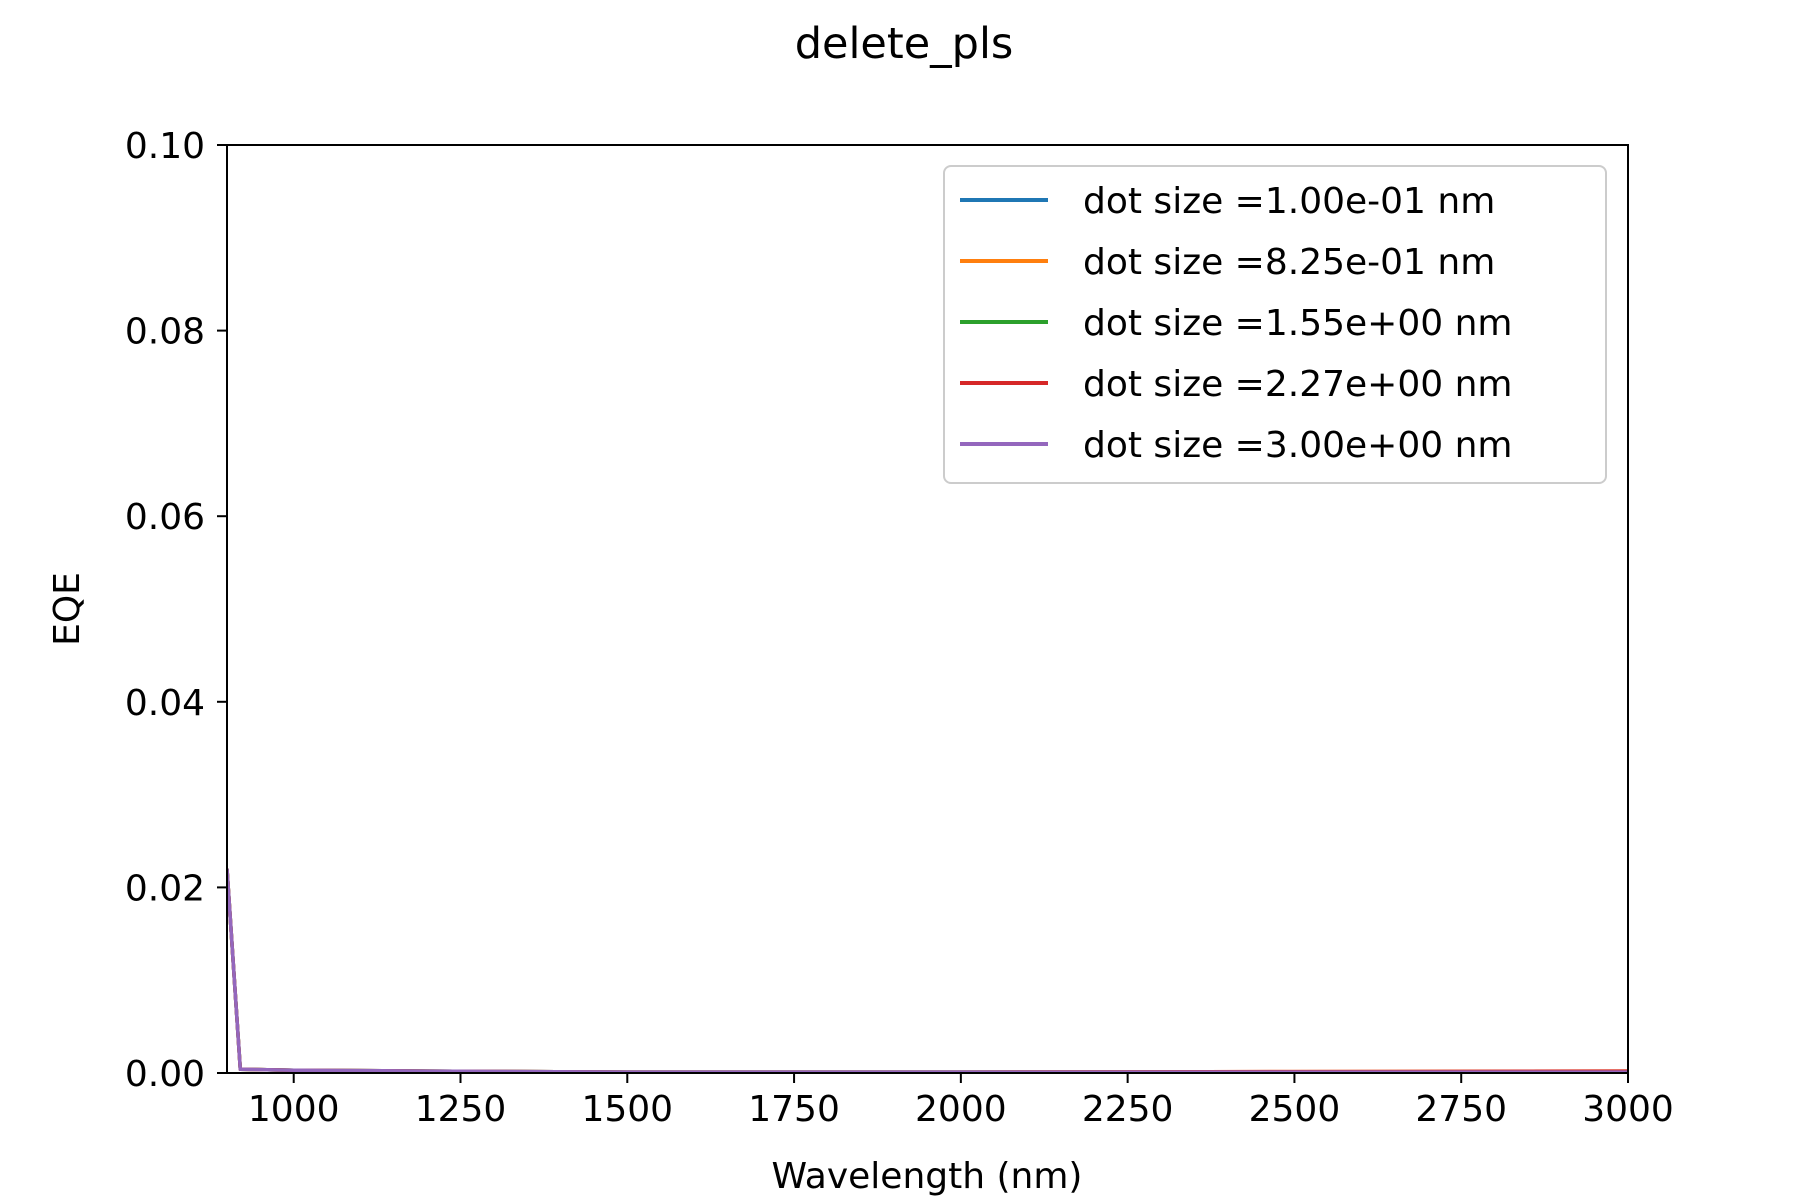 Image resolution: width=1800 pixels, height=1200 pixels. Describe the element at coordinates (461, 1109) in the screenshot. I see `x-tick-label: 1250` at that location.